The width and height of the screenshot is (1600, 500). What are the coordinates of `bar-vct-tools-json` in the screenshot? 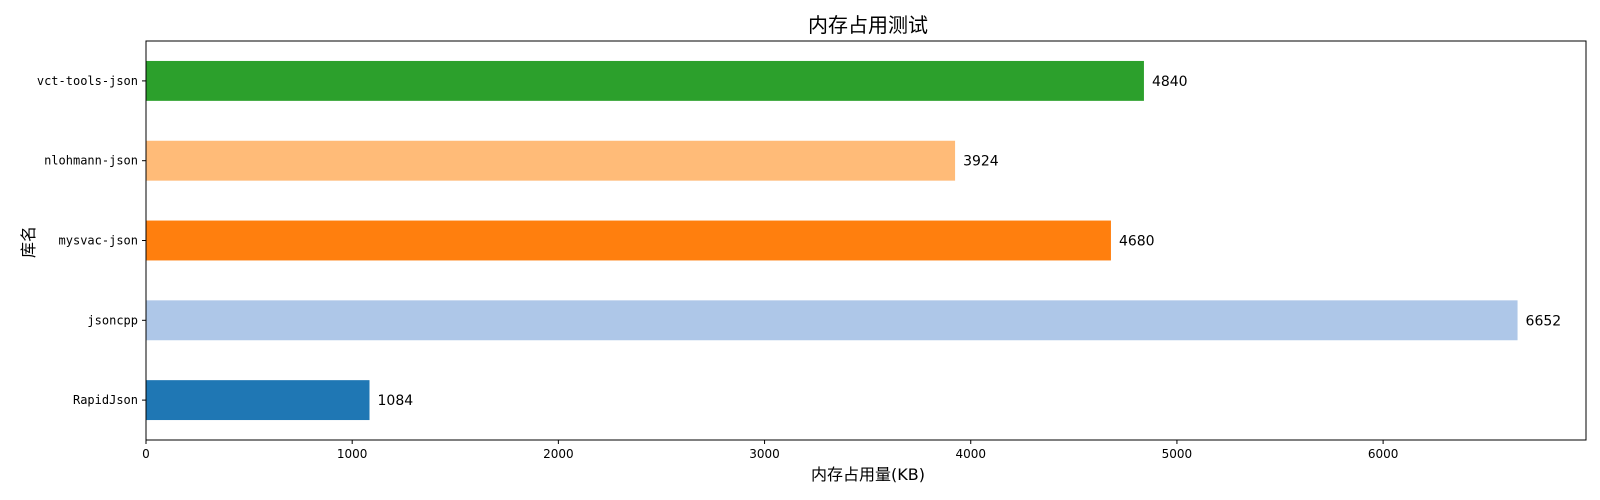 It's located at (645, 80).